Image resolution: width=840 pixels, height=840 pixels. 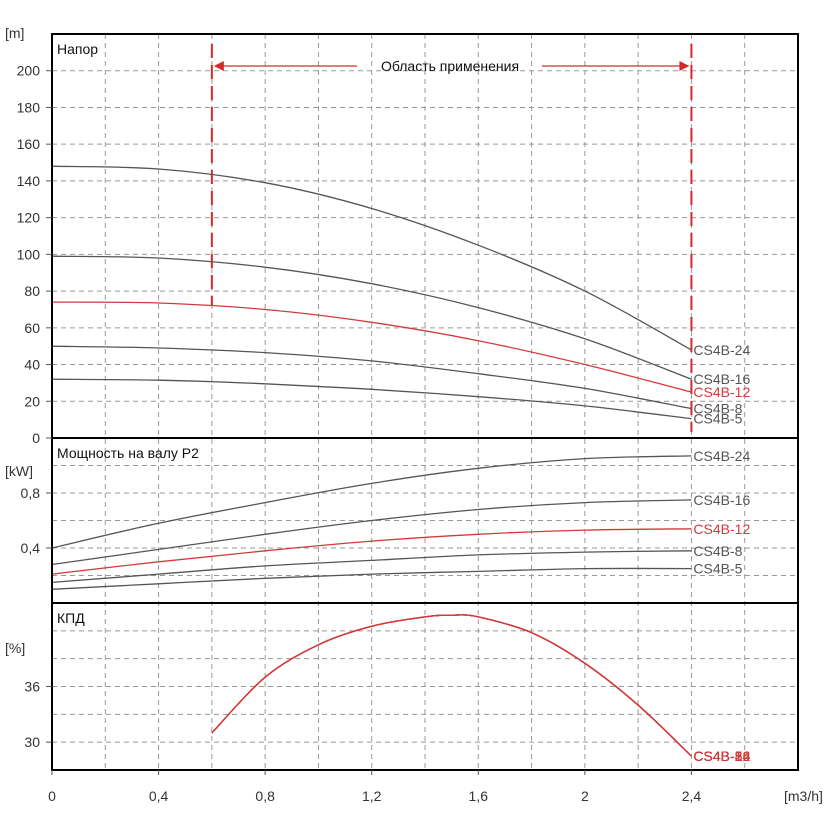 What do you see at coordinates (29, 107) in the screenshot?
I see `head-y-tick-label-9: 180` at bounding box center [29, 107].